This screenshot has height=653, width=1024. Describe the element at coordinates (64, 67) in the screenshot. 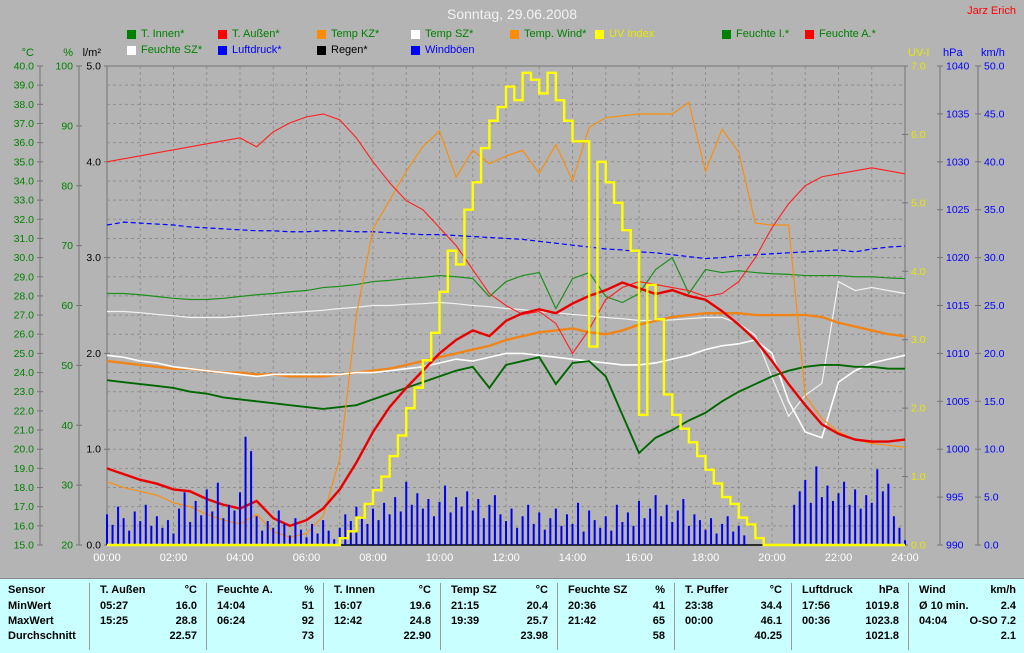

I see `axis-tick-label: 100` at that location.